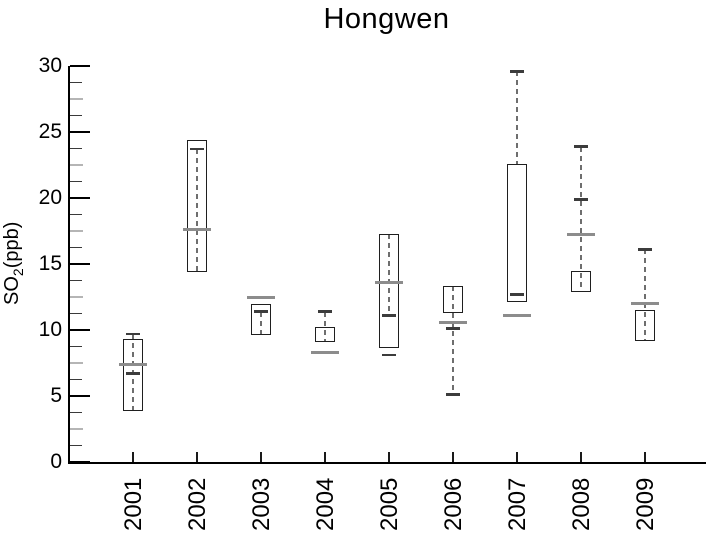  Describe the element at coordinates (581, 504) in the screenshot. I see `x-tick-label-2008: 2008` at that location.